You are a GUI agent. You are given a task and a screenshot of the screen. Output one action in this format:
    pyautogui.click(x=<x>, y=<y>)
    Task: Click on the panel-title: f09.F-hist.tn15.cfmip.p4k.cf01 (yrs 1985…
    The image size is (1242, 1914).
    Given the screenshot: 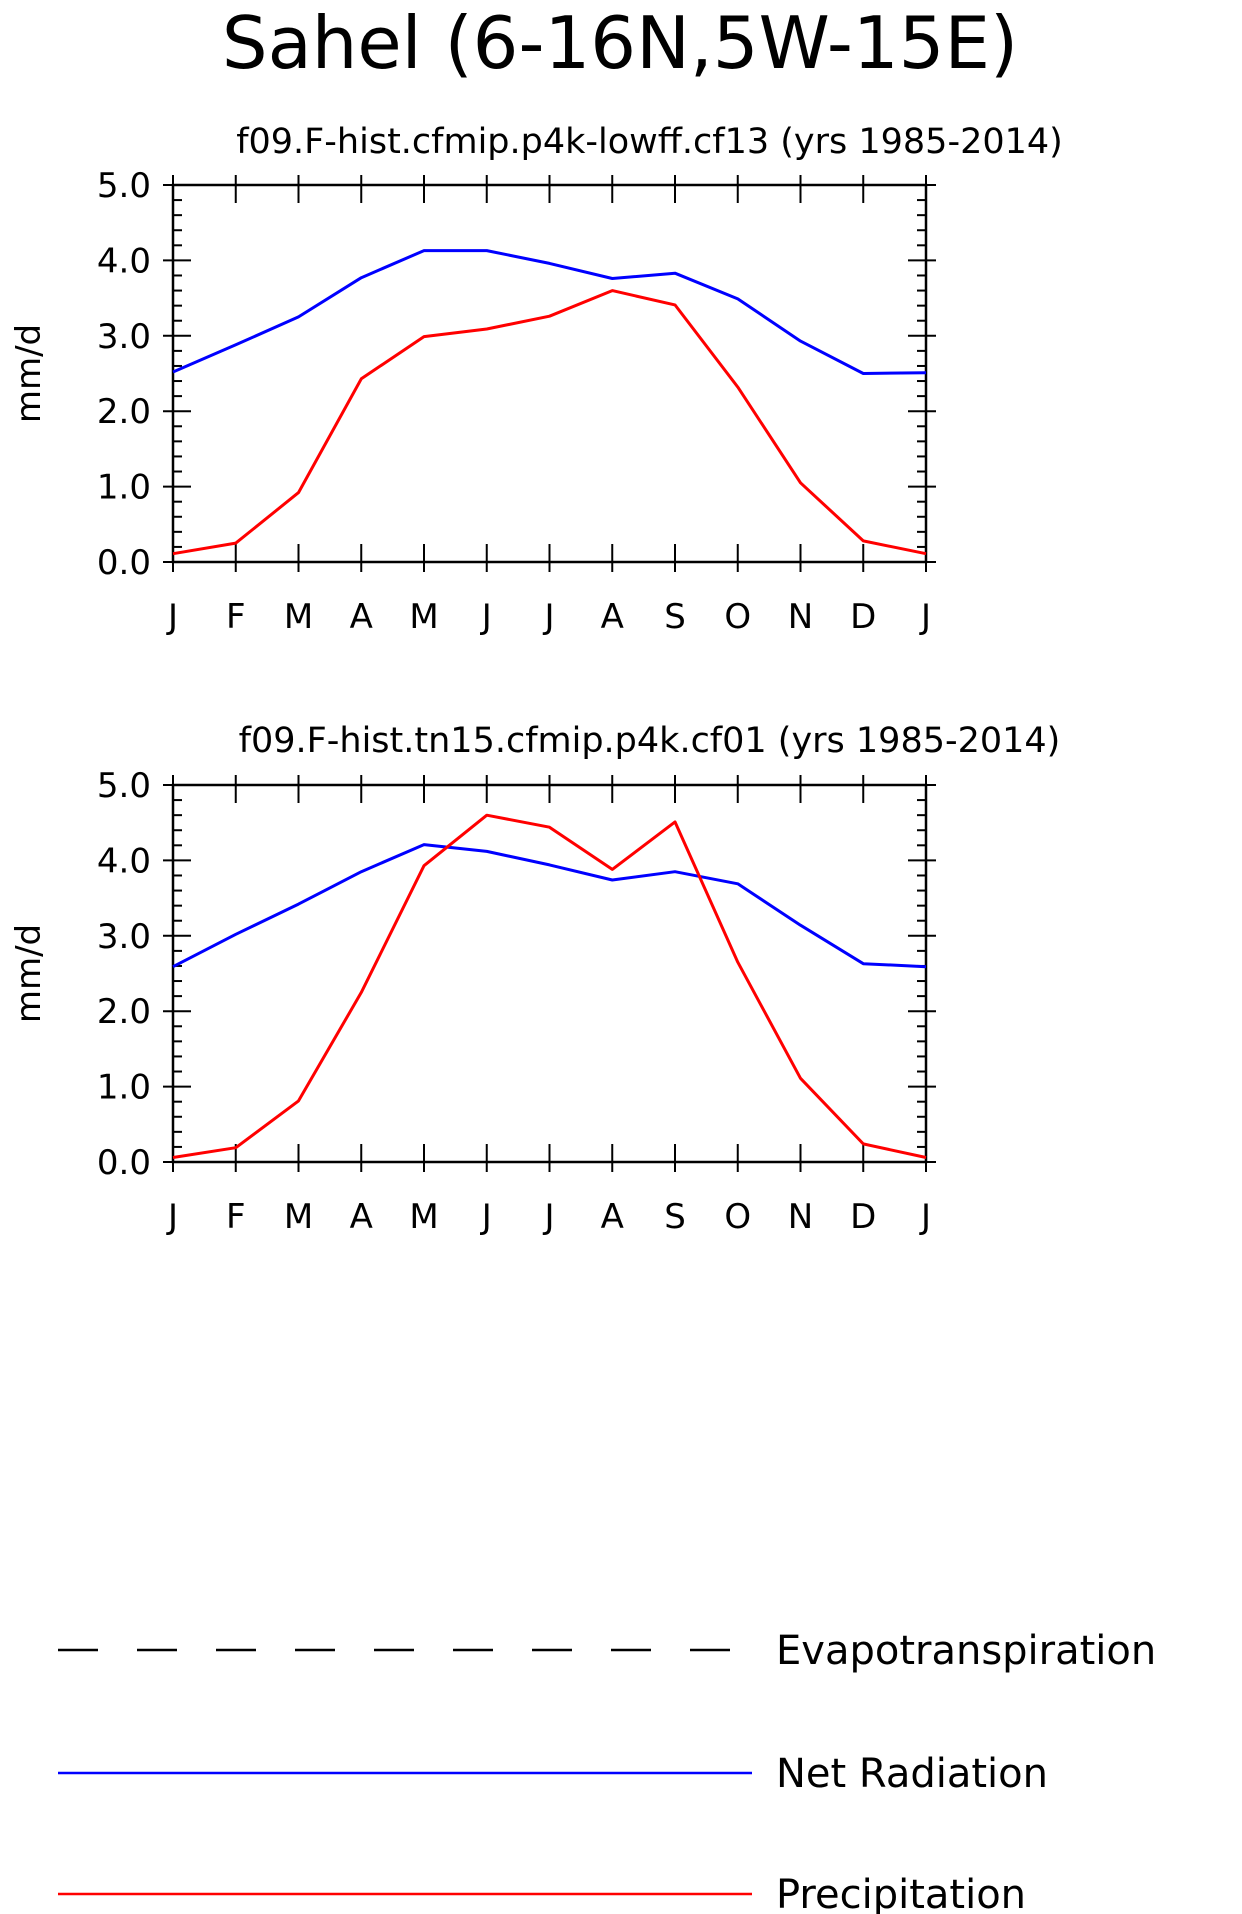 What is the action you would take?
    pyautogui.click(x=650, y=741)
    